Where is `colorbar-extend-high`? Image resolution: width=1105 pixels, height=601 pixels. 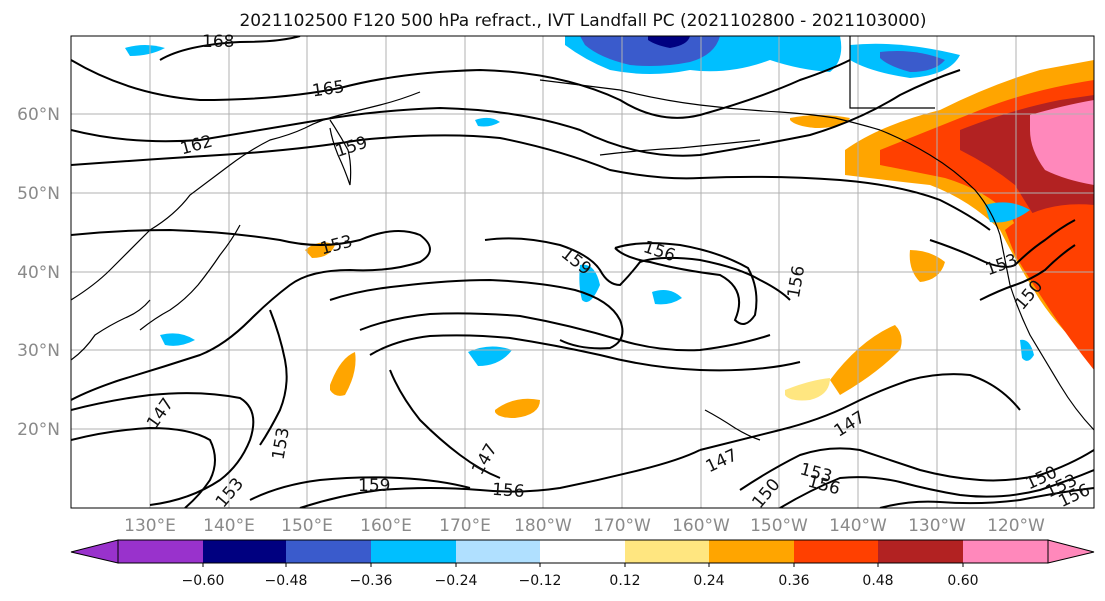
colorbar-extend-high is located at coordinates (1071, 551).